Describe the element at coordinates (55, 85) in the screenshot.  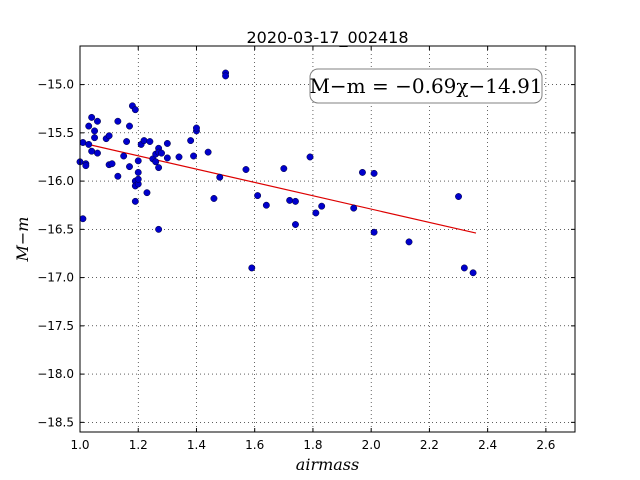
I see `y-tick-label: −15.0` at that location.